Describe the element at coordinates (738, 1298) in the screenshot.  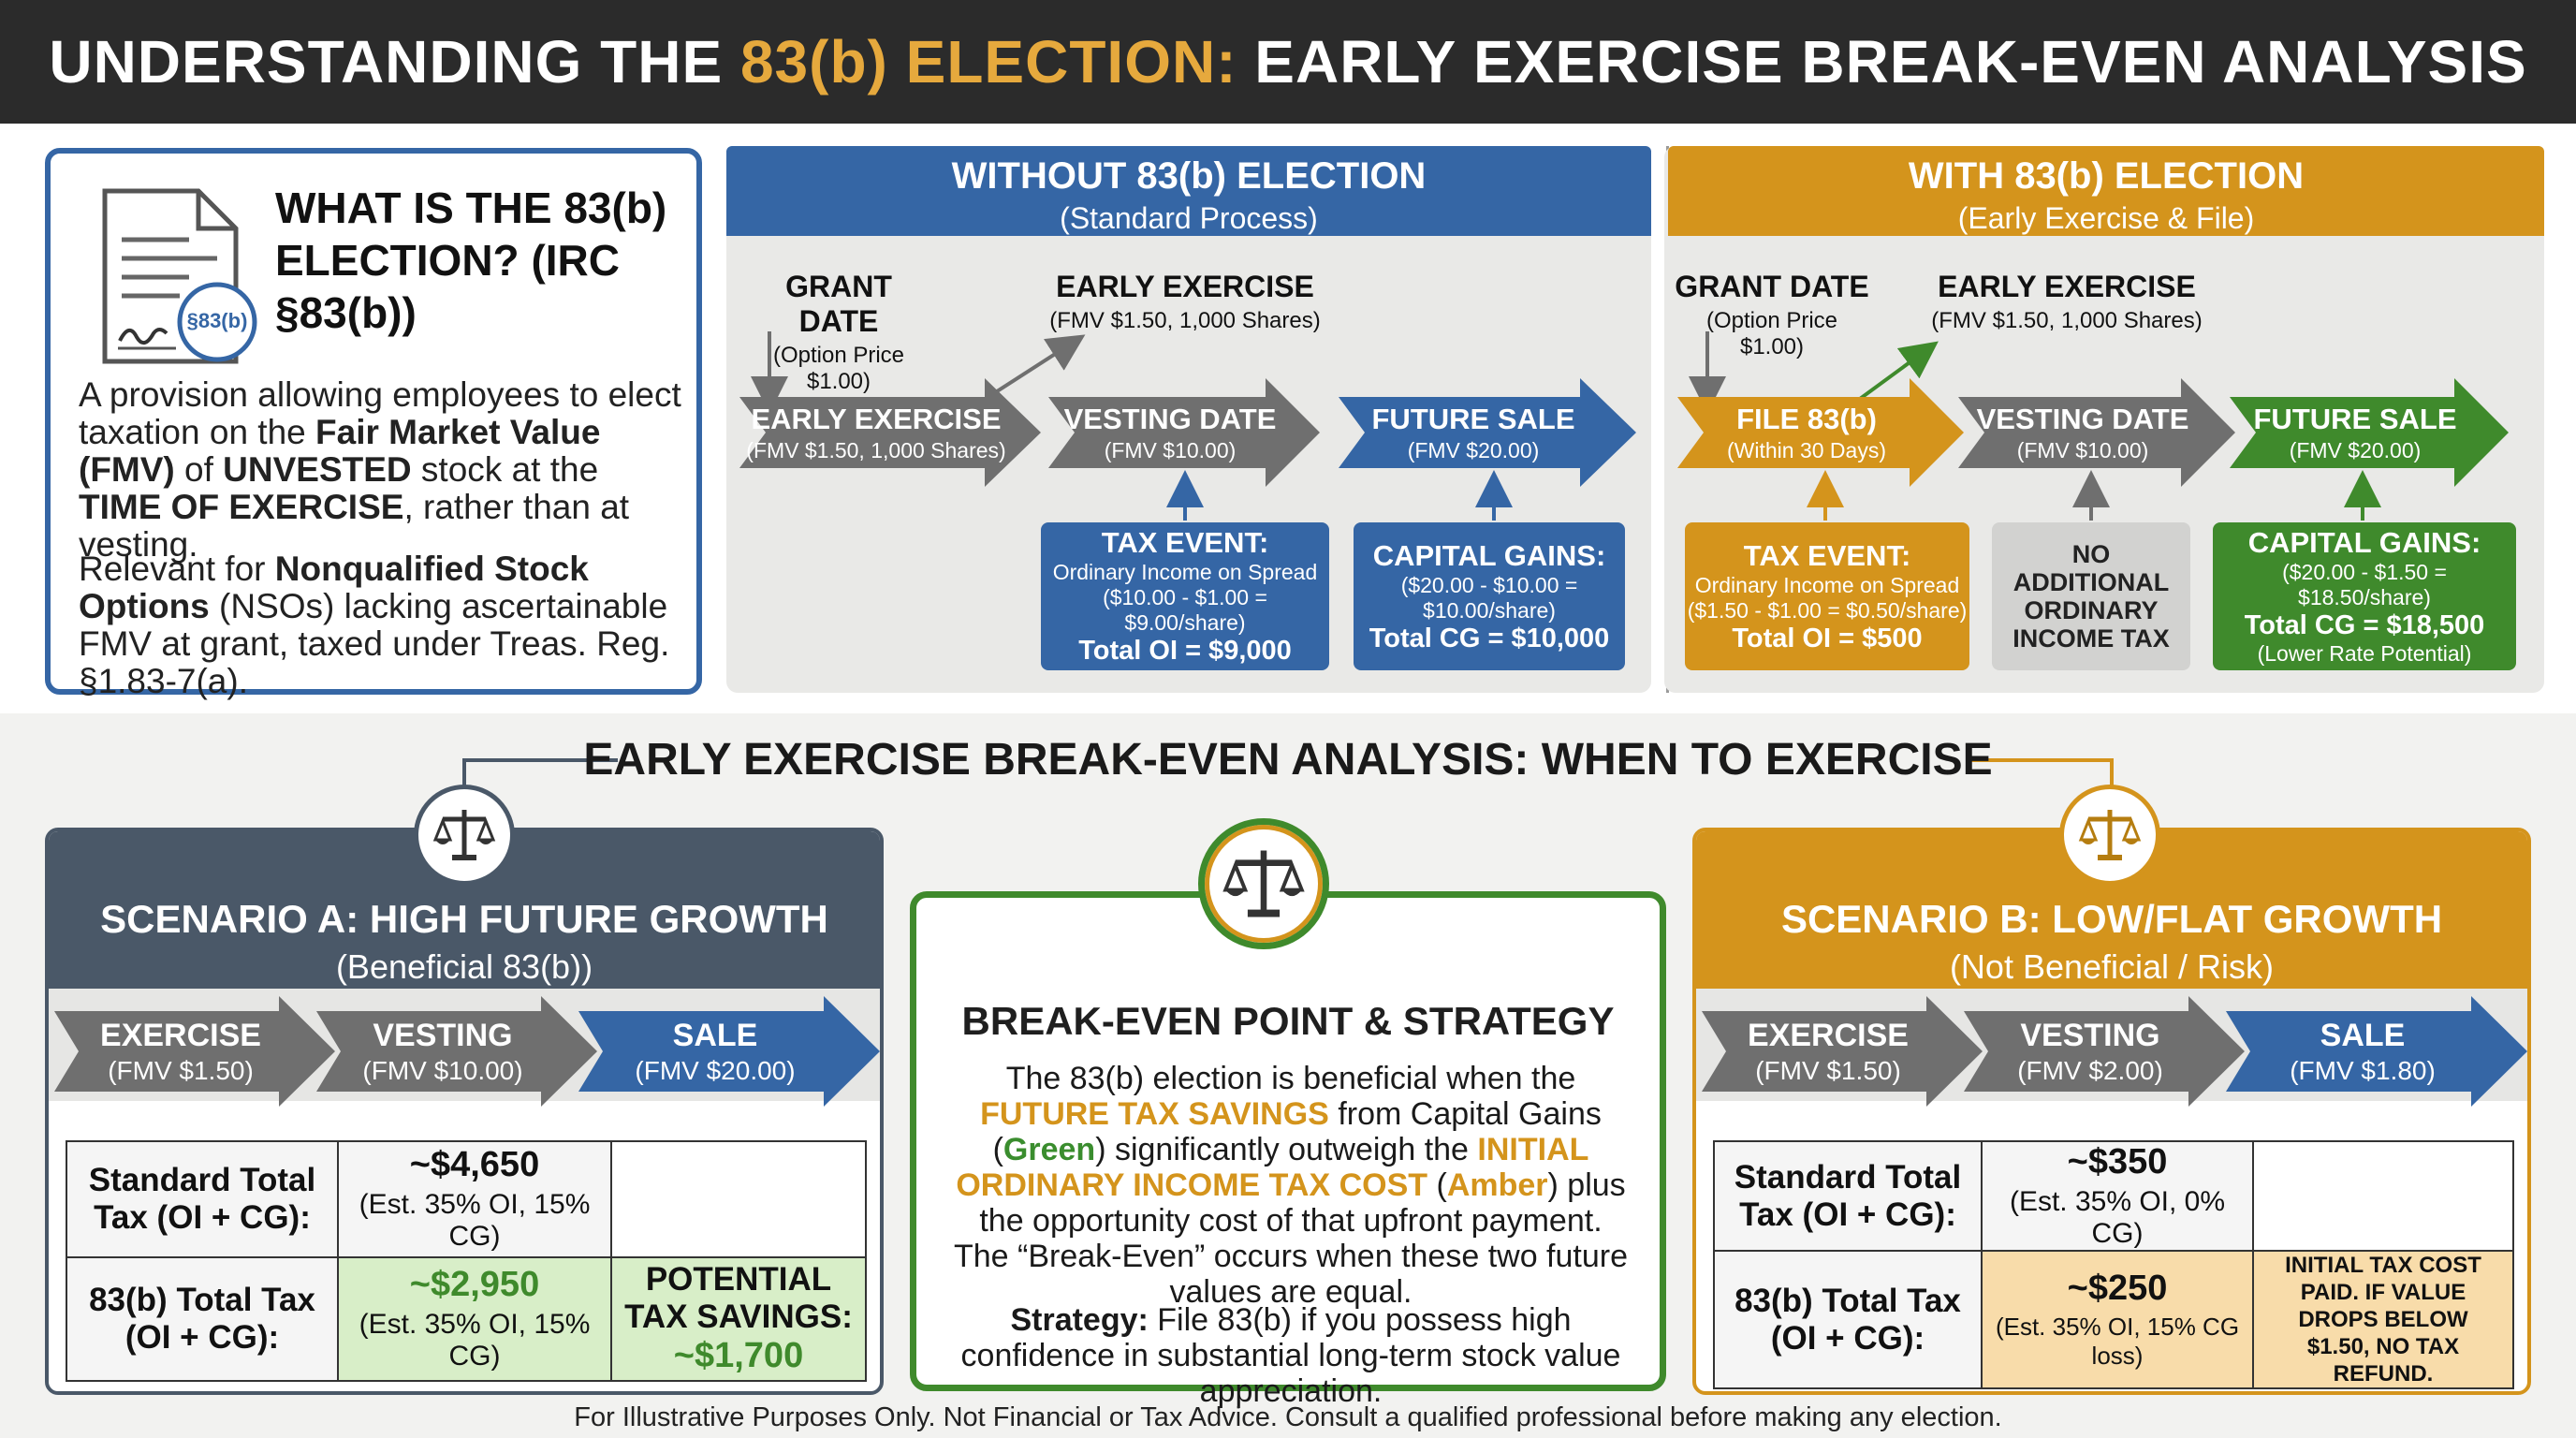
I see `savings-label: POTENTIAL TAX SAVINGS:` at that location.